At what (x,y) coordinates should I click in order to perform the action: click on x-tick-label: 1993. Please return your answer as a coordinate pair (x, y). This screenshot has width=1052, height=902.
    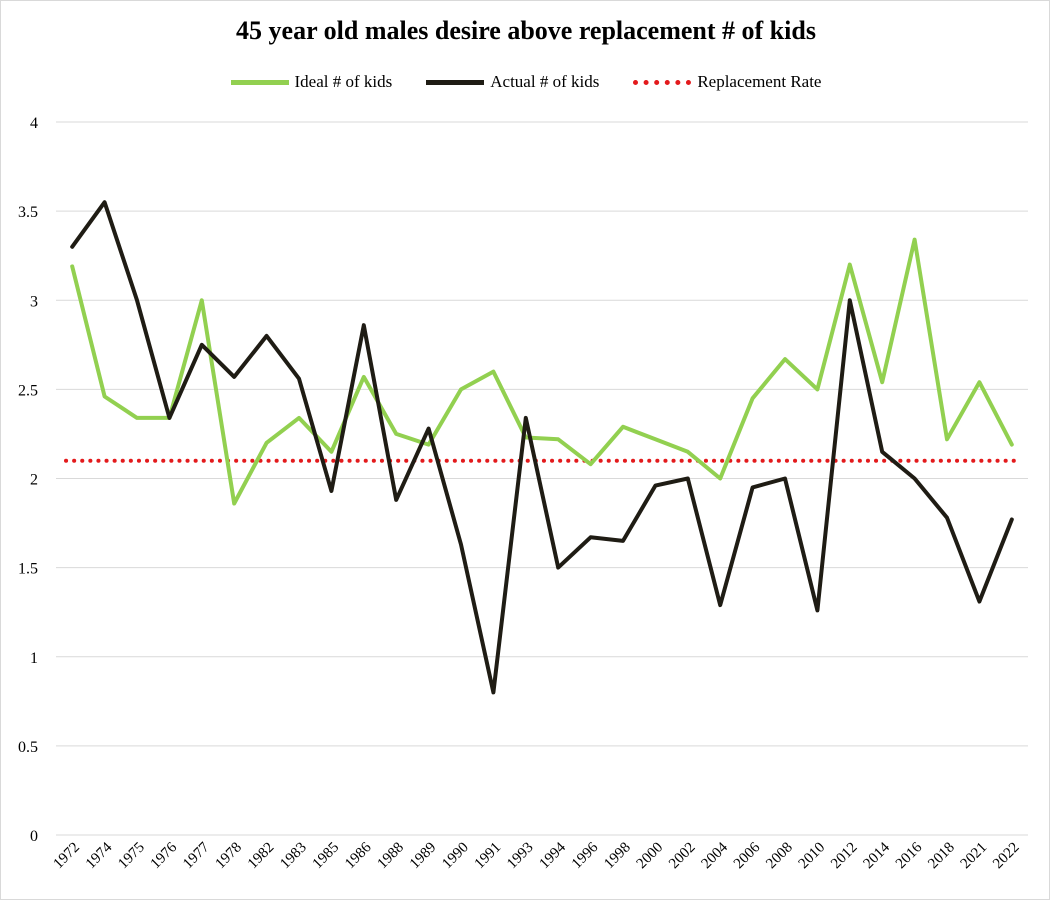
    Looking at the image, I should click on (520, 856).